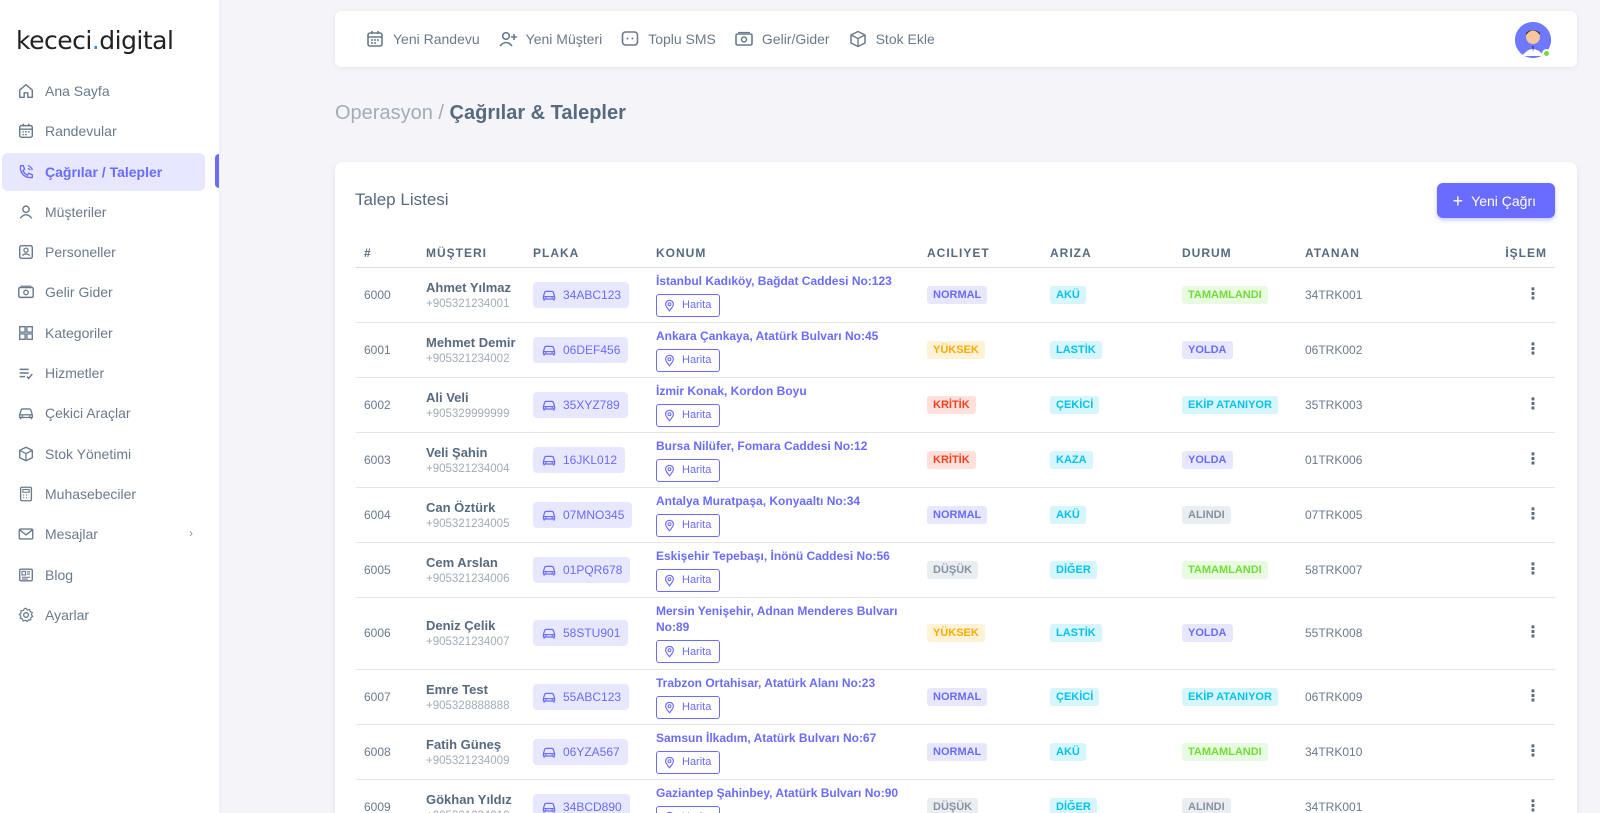 The image size is (1600, 813). What do you see at coordinates (103, 91) in the screenshot?
I see `sidebar-item-0: Ana Sayfa` at bounding box center [103, 91].